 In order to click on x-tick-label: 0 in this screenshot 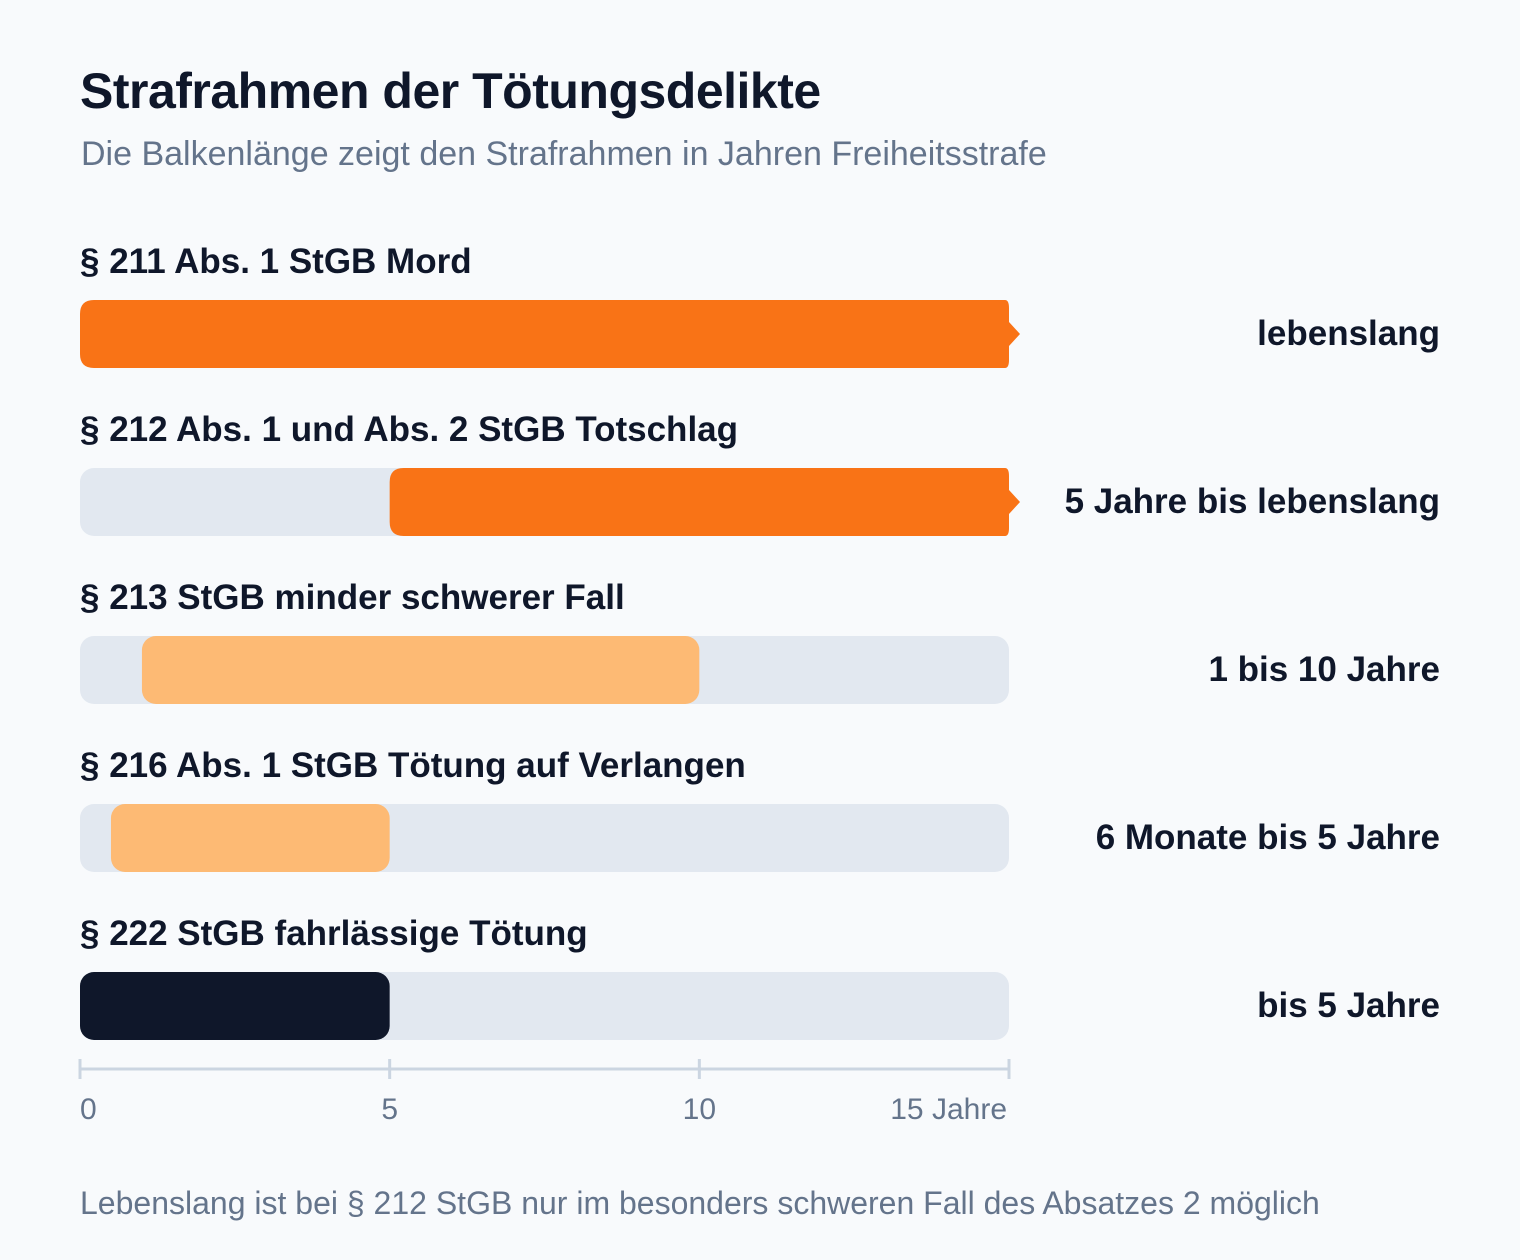, I will do `click(88, 1109)`.